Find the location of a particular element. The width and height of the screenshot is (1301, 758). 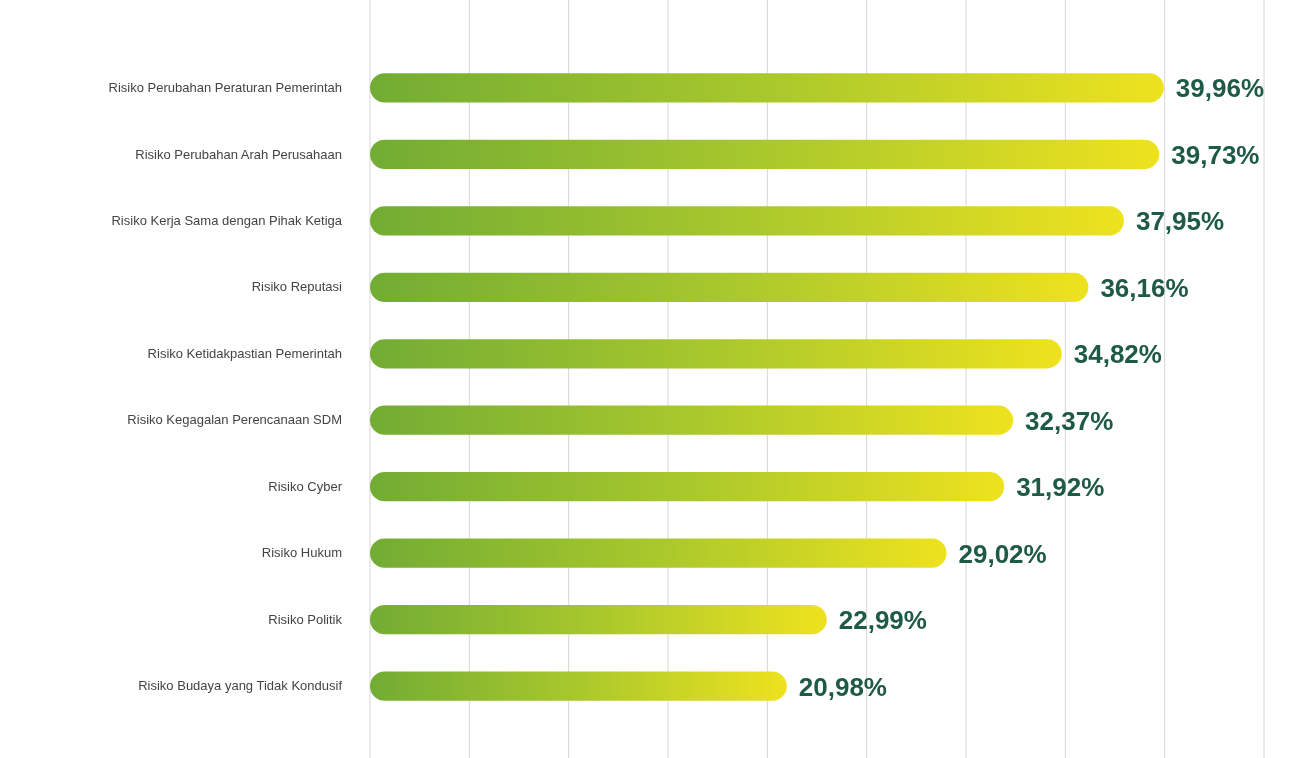

y-tick-label: Risiko Perubahan Arah Perusahaan is located at coordinates (238, 154).